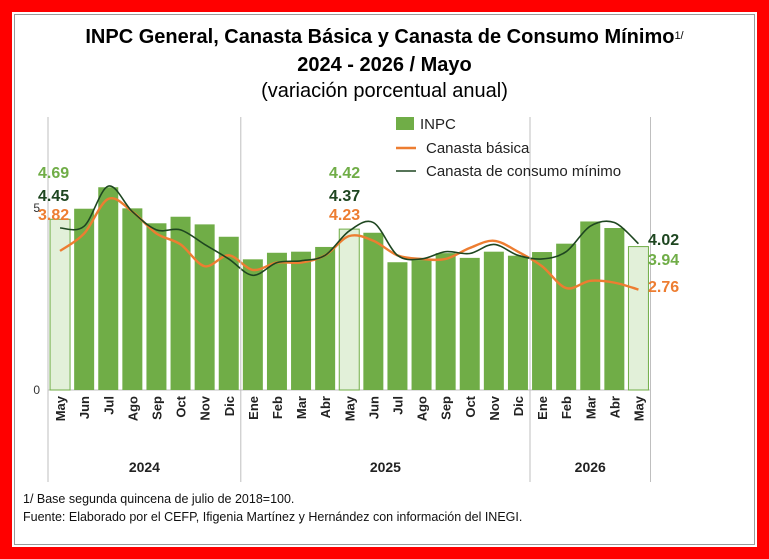  Describe the element at coordinates (344, 173) in the screenshot. I see `data-label: 4.42` at that location.